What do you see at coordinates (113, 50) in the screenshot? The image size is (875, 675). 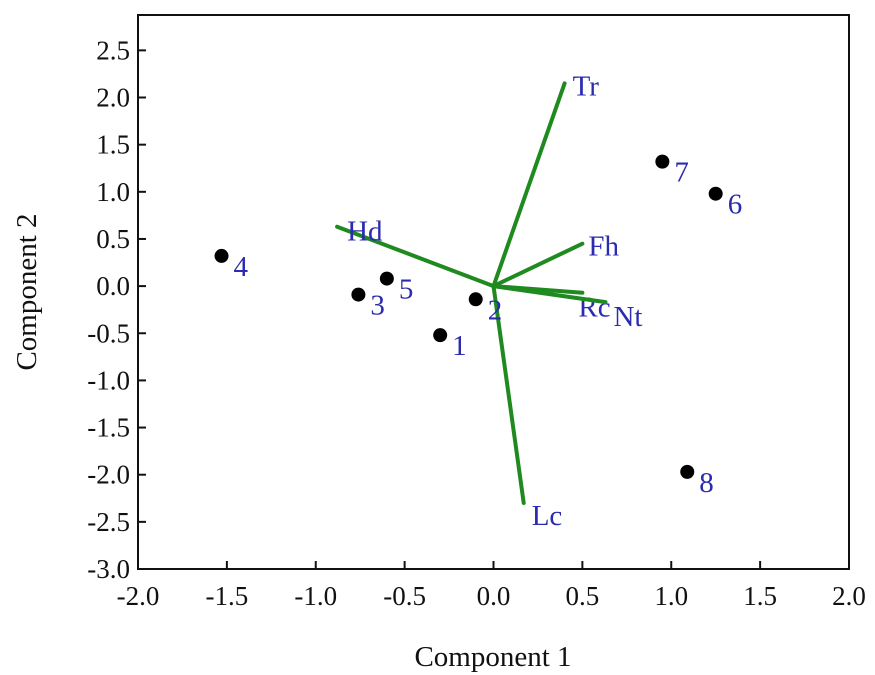 I see `y-tick-label: 2.5` at bounding box center [113, 50].